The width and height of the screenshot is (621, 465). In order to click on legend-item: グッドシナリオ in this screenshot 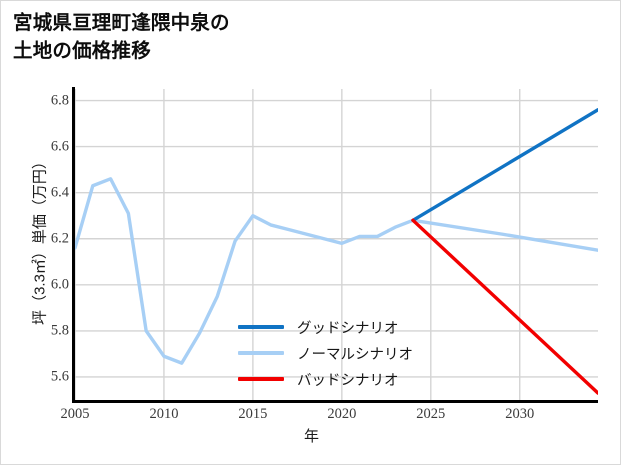, I will do `click(338, 327)`.